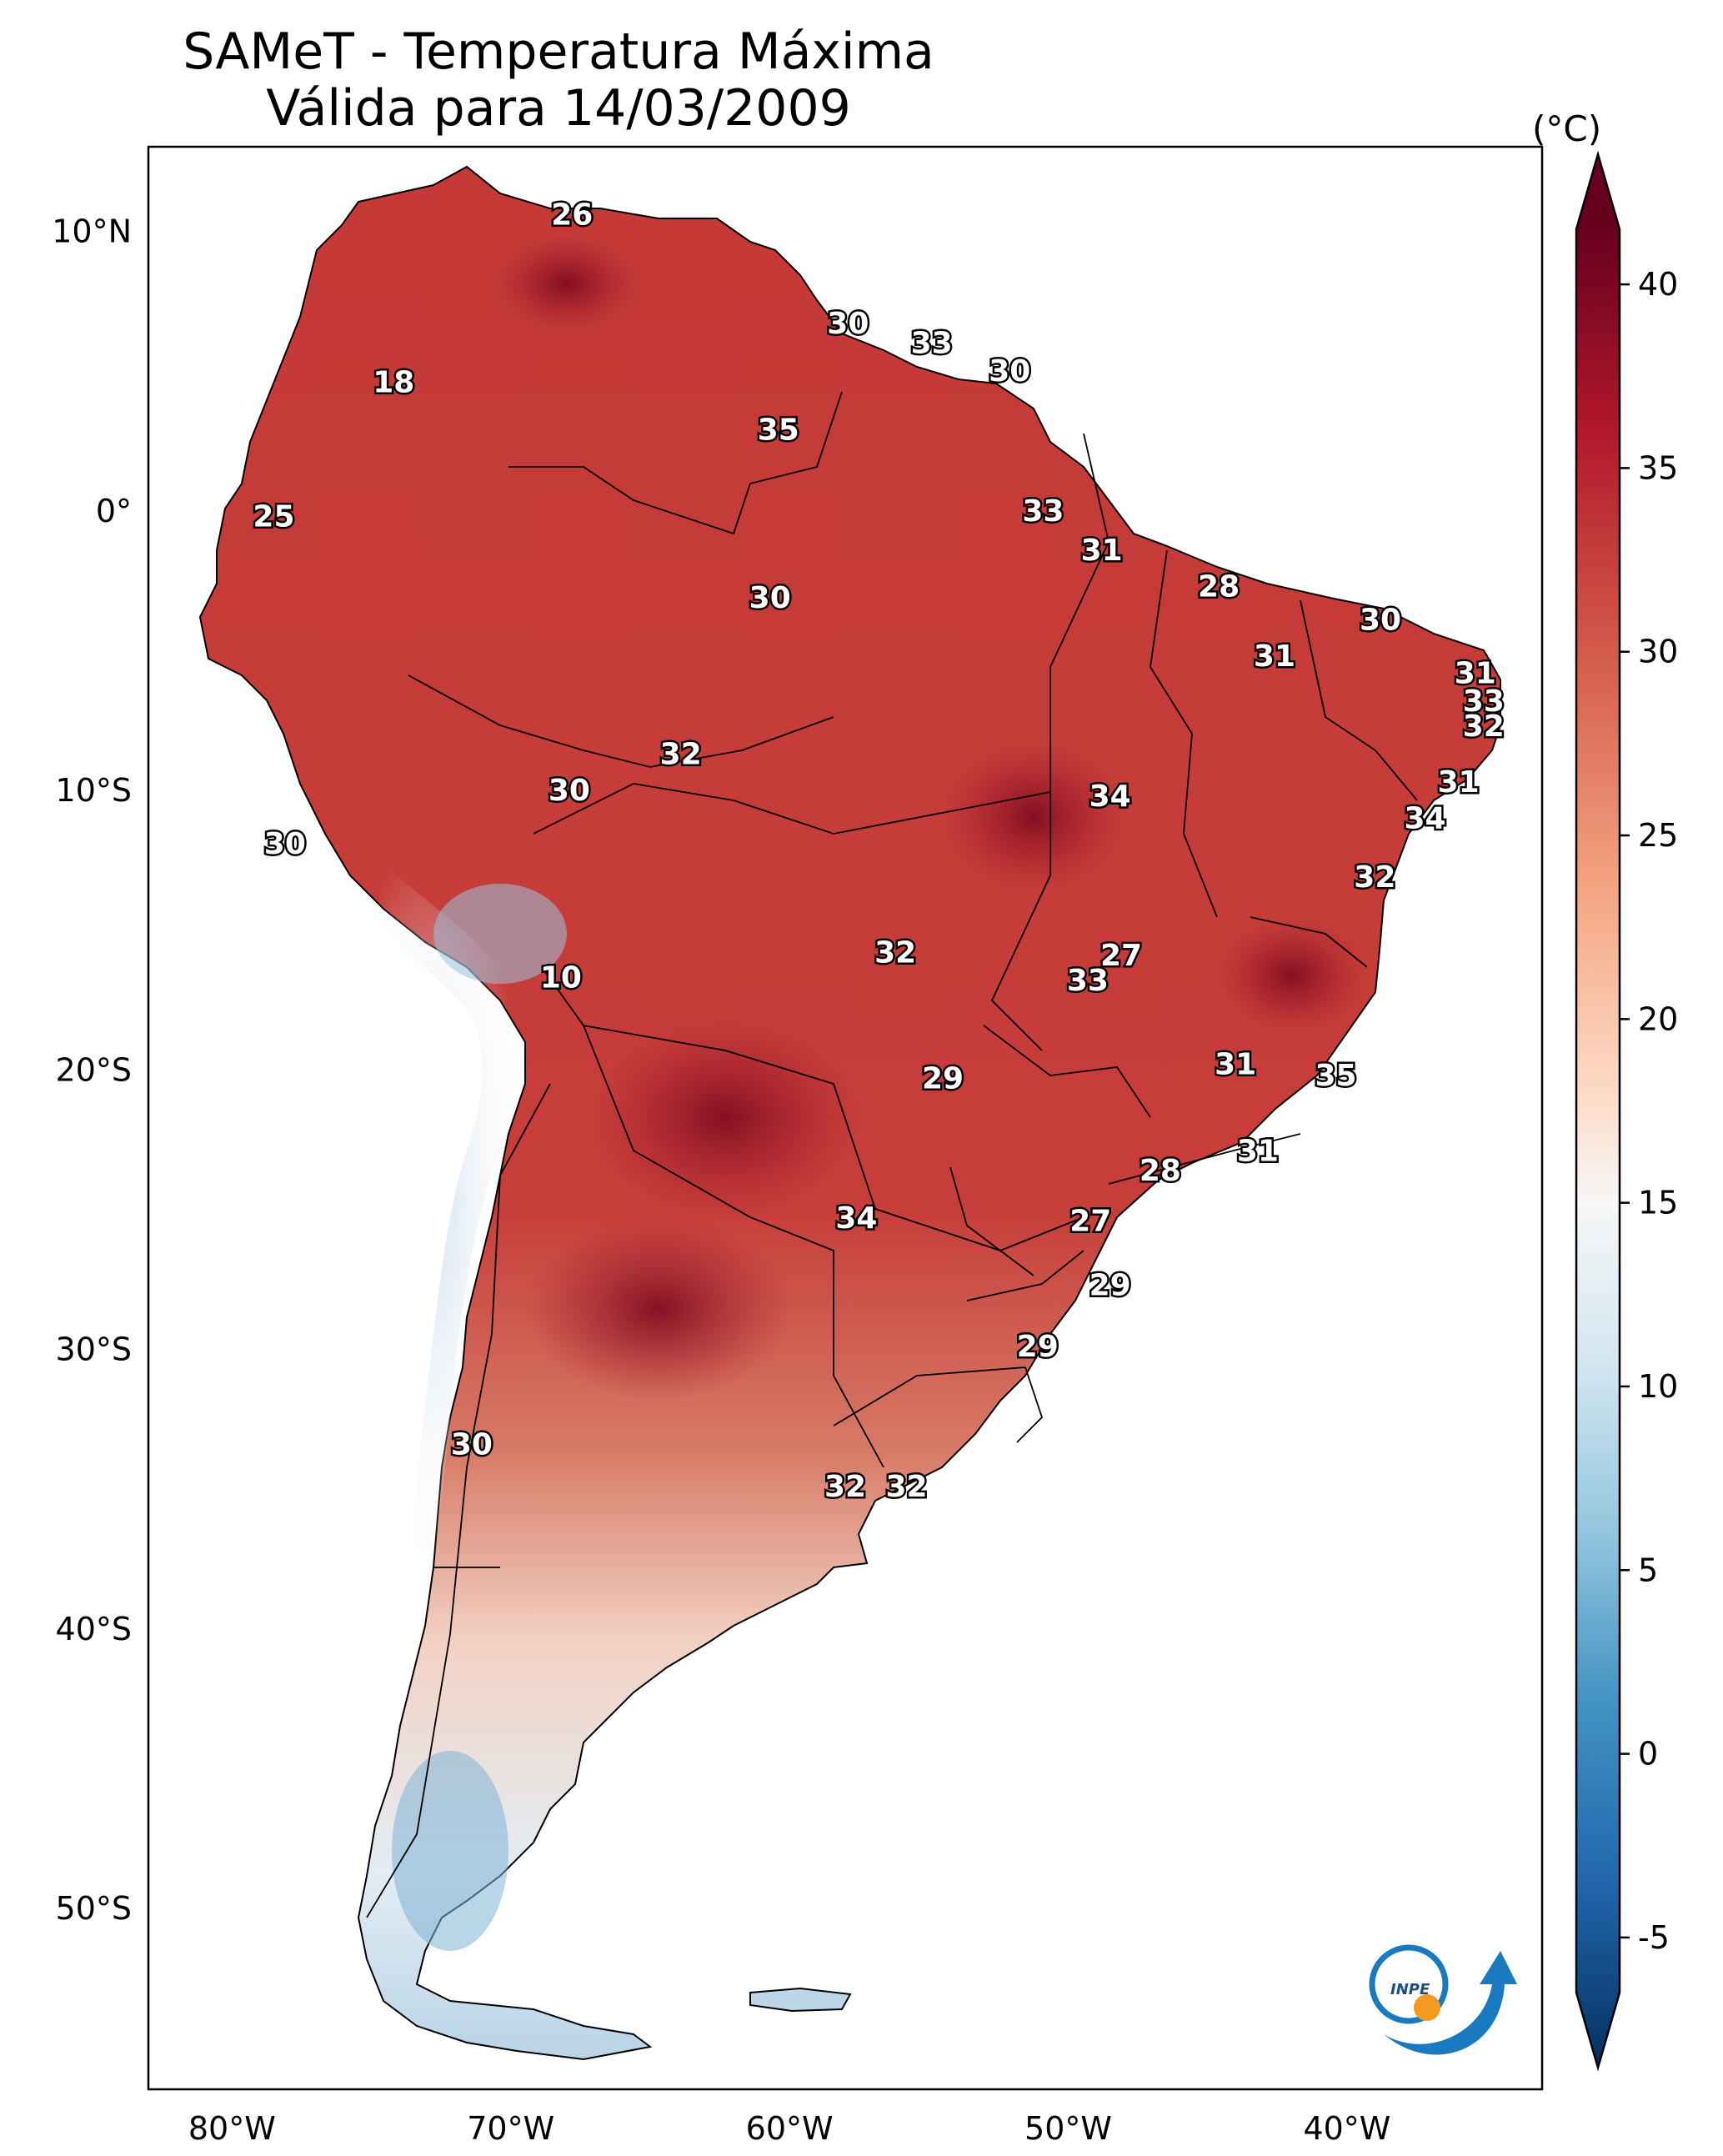 The width and height of the screenshot is (1723, 2156). Describe the element at coordinates (1648, 1754) in the screenshot. I see `colorbar-tick-label: 0` at that location.